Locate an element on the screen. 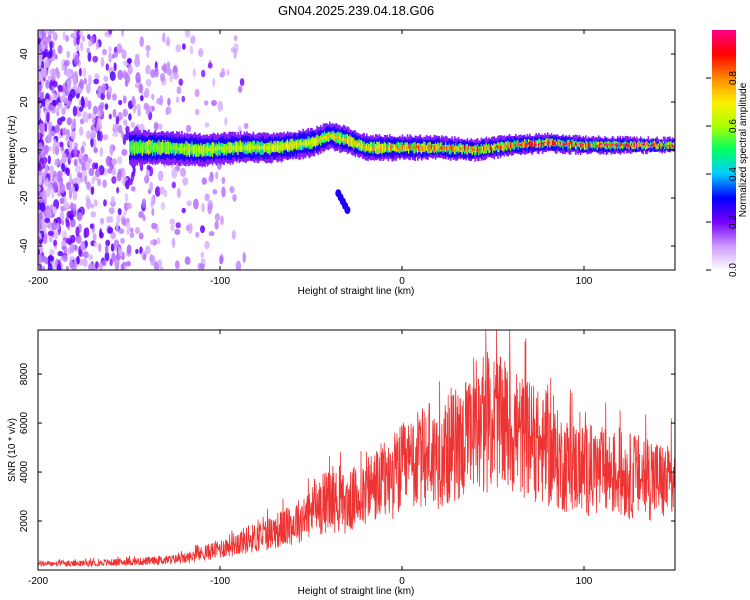  y-tick-label: 40 is located at coordinates (24, 54).